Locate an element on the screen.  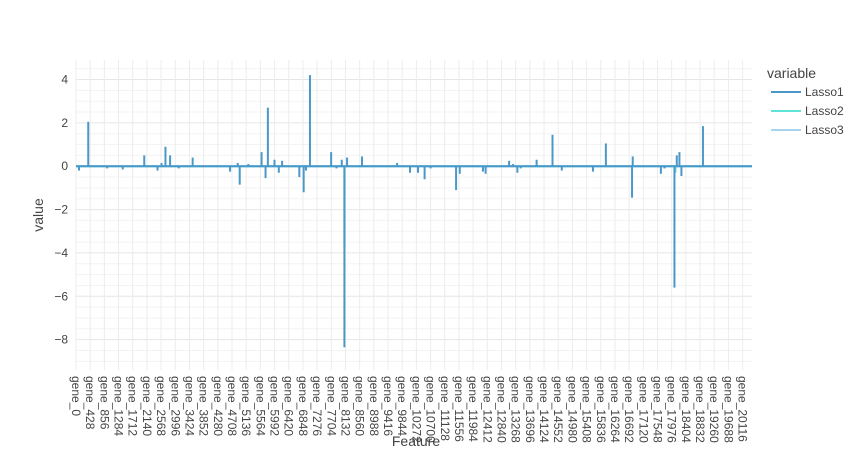
x-tick-label: gene_5136 is located at coordinates (246, 406).